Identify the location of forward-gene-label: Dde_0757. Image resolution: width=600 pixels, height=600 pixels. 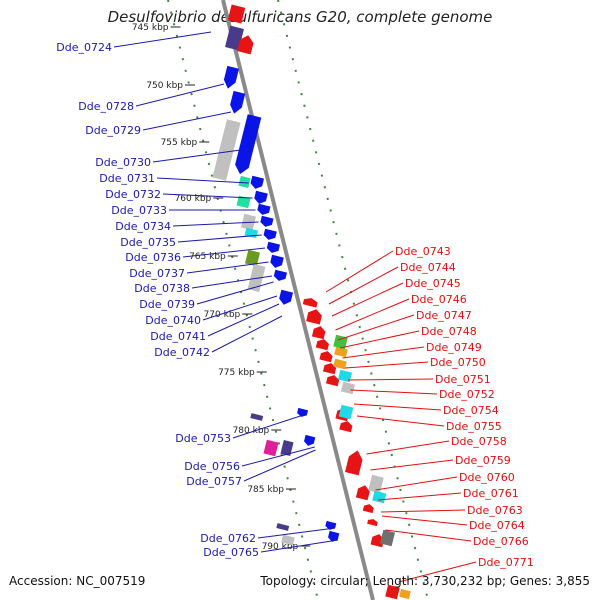
(214, 481).